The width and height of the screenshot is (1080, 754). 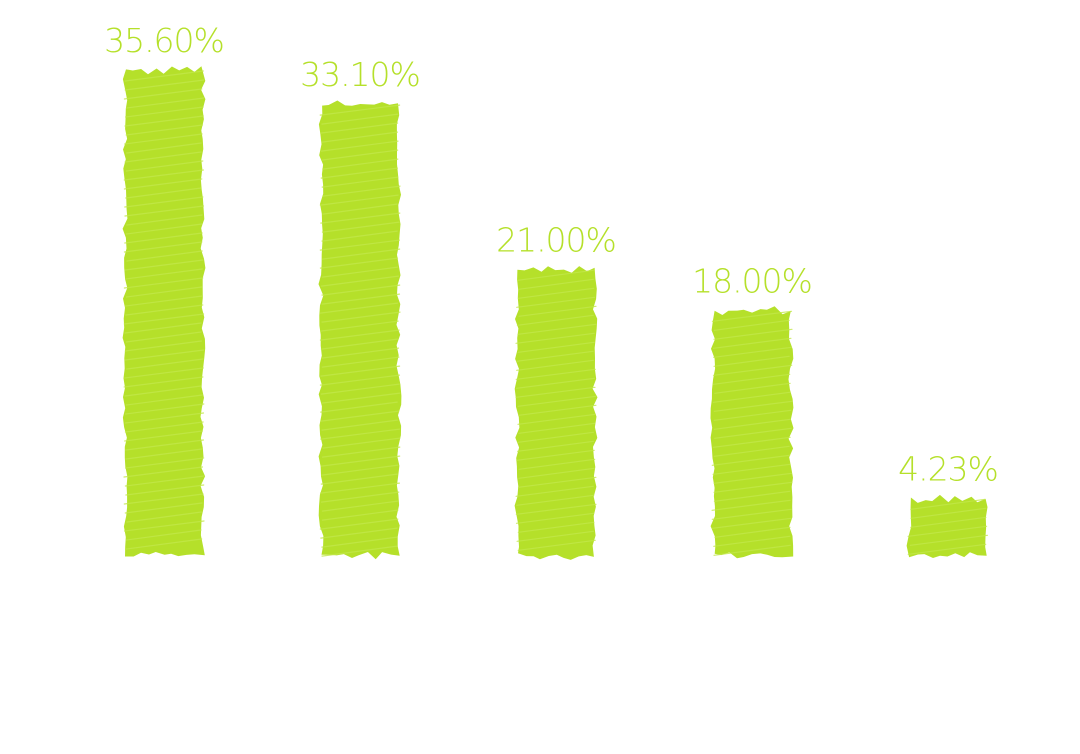 What do you see at coordinates (752, 280) in the screenshot?
I see `bar-value-label: 18.00%` at bounding box center [752, 280].